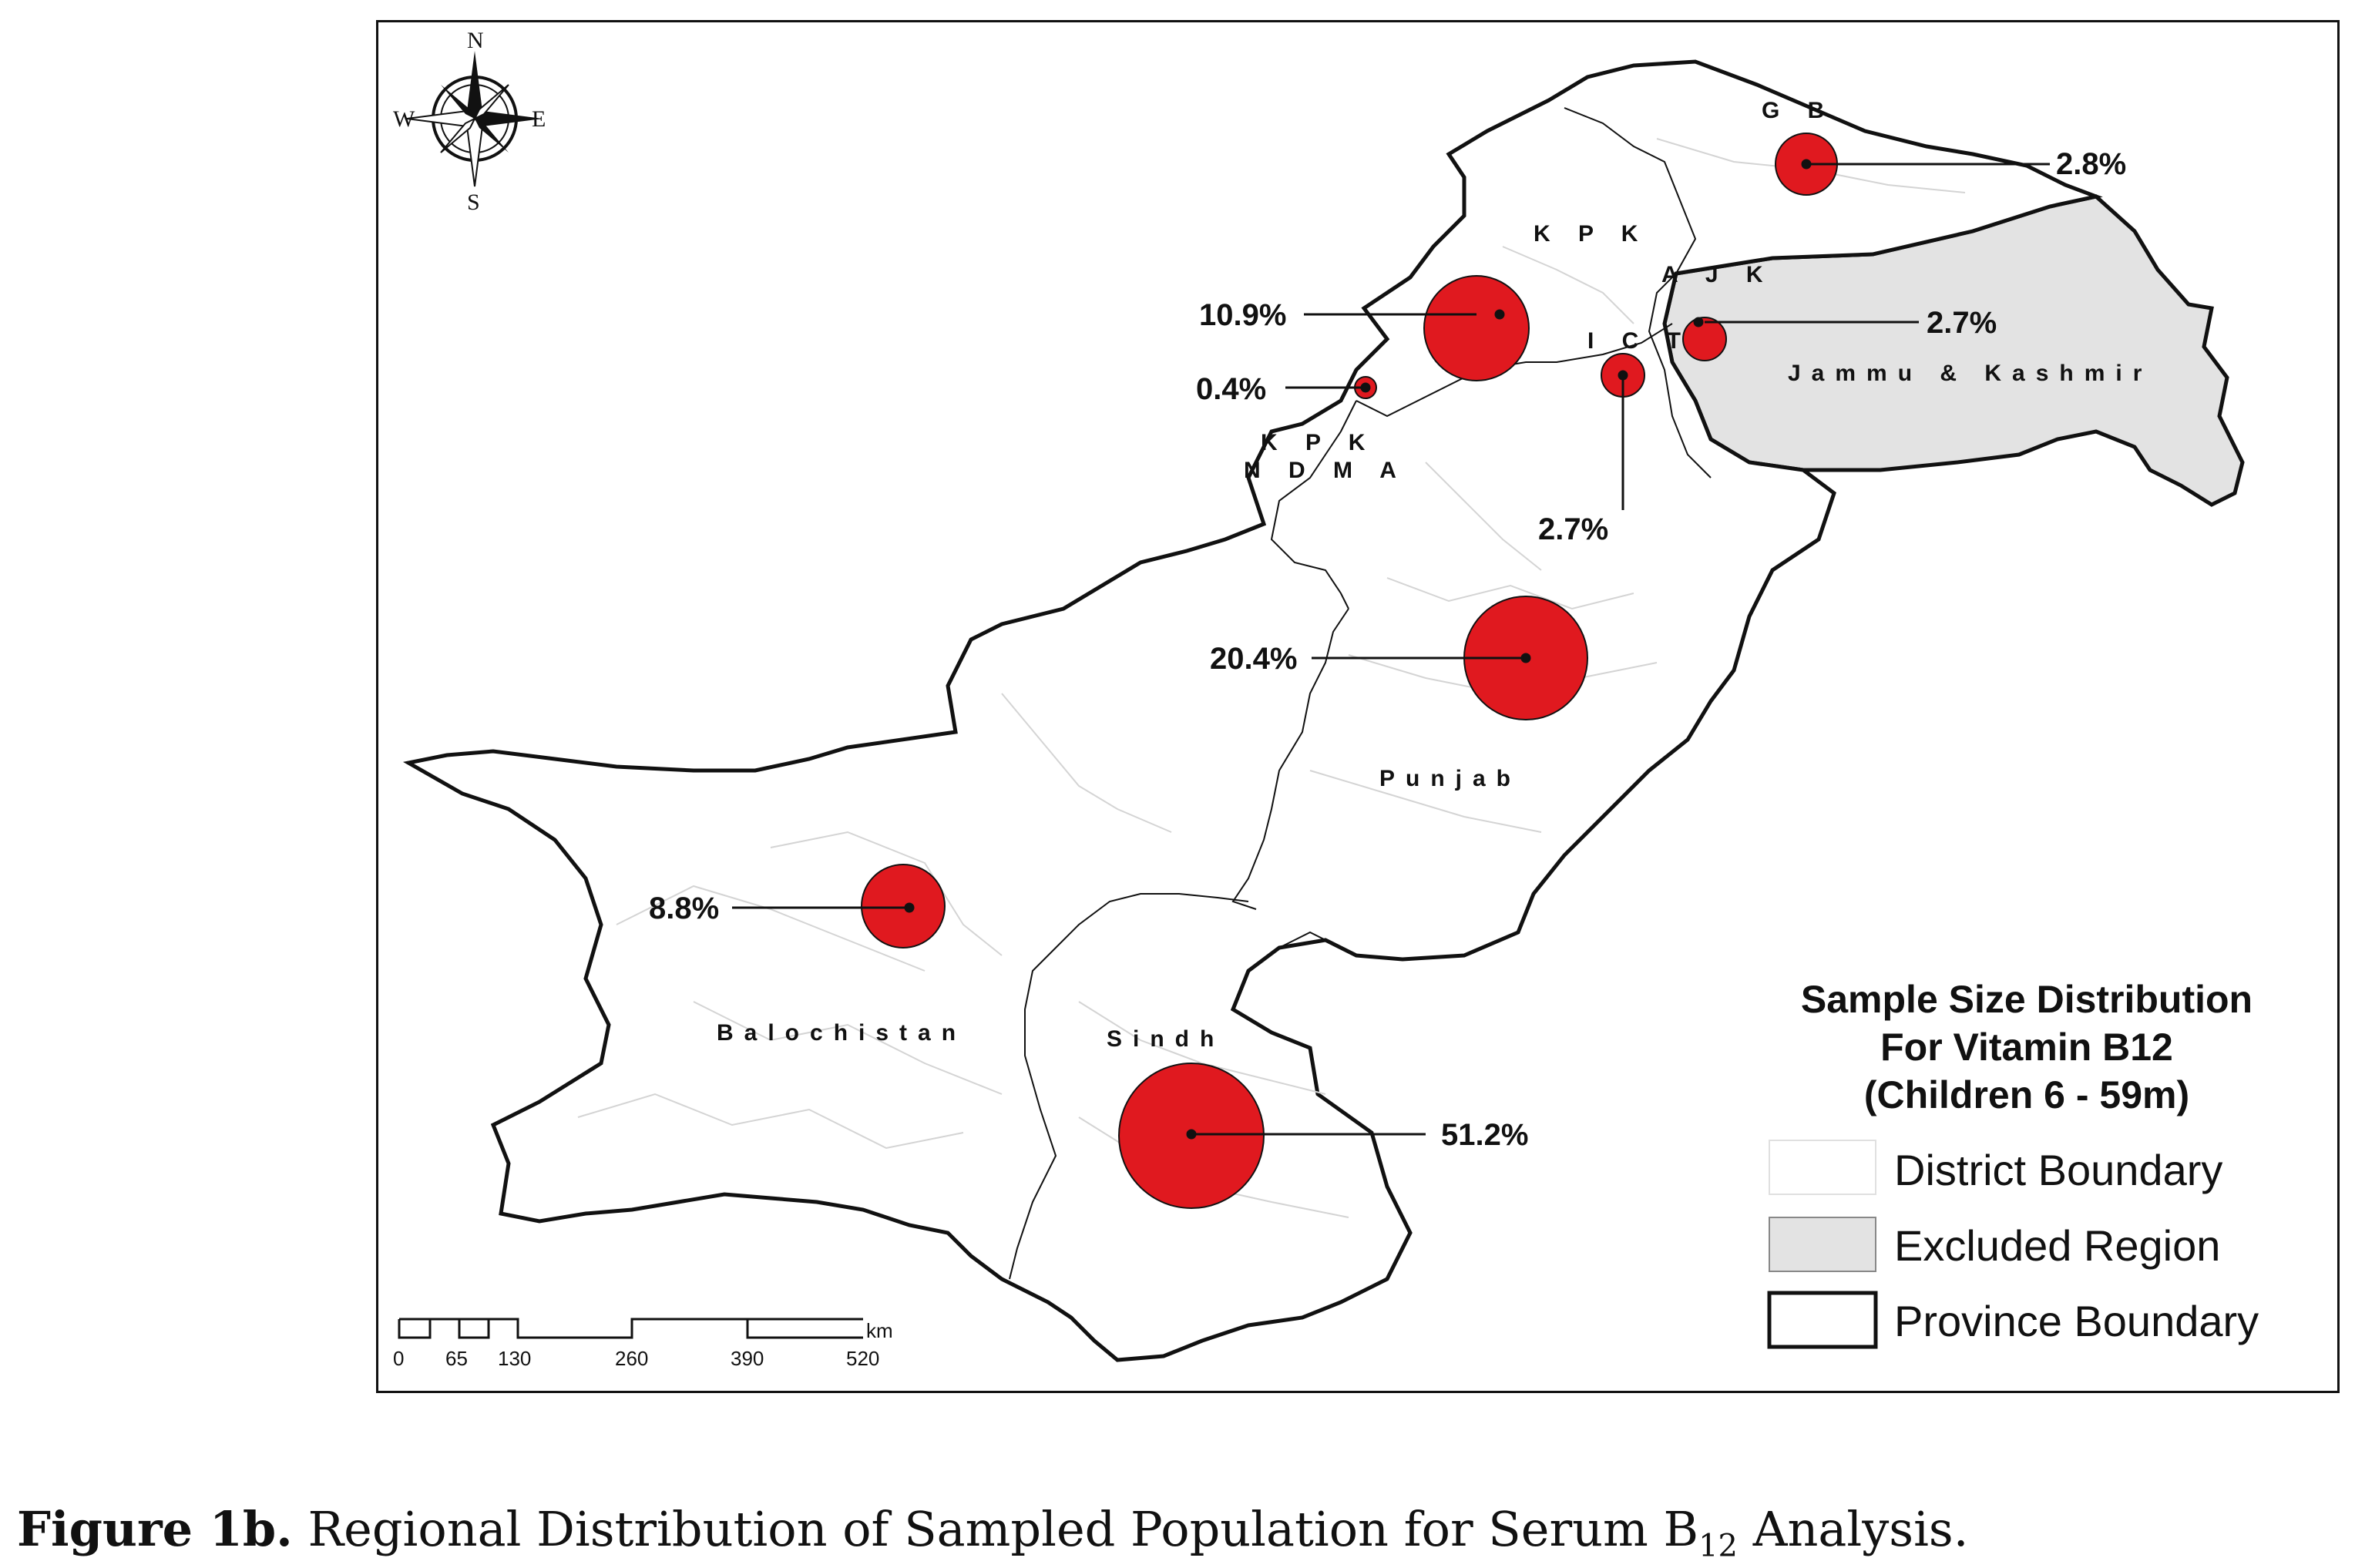 The image size is (2355, 1568). Describe the element at coordinates (1290, 759) in the screenshot. I see `province-boundary-punjab-balochistan` at that location.